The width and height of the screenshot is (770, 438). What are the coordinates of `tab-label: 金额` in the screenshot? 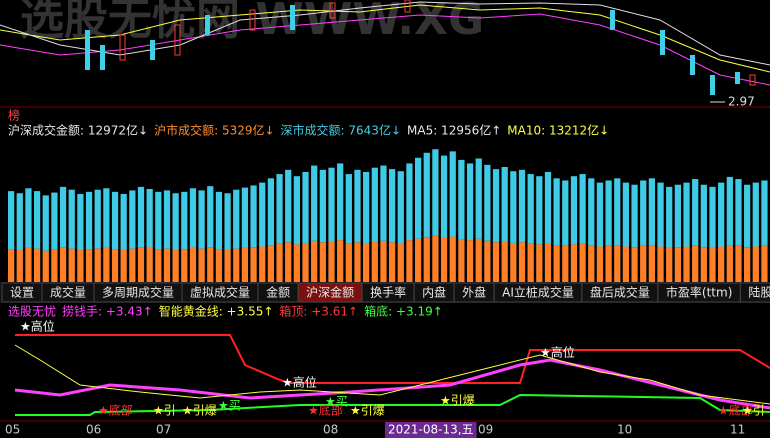 It's located at (278, 292).